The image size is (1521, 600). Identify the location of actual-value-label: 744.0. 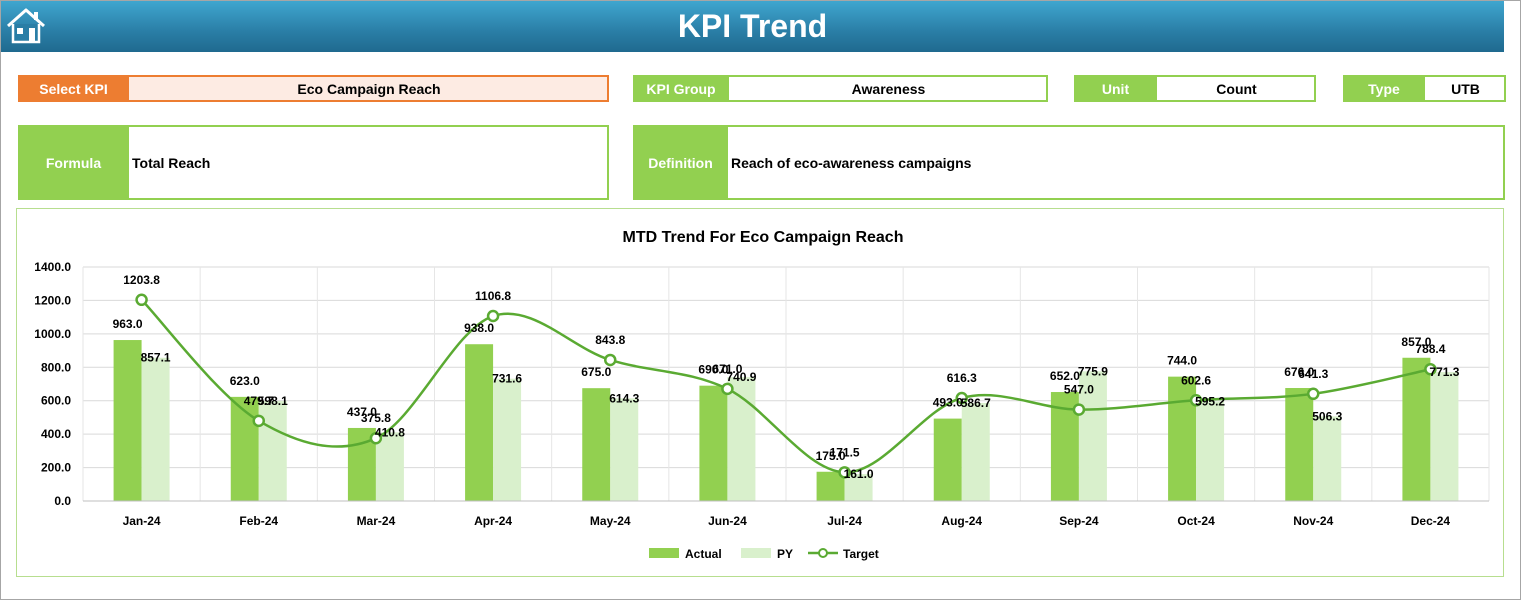
(1182, 361).